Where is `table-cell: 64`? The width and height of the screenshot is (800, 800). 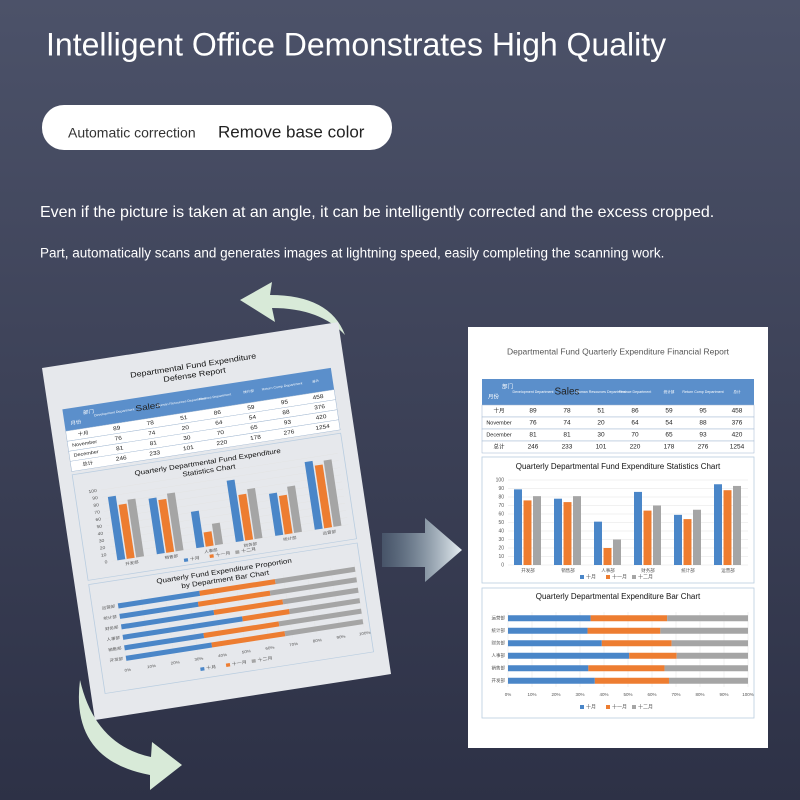 table-cell: 64 is located at coordinates (635, 423).